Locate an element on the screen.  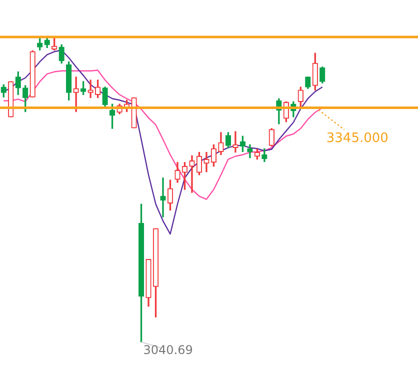
text: 3345.000 is located at coordinates (357, 138).